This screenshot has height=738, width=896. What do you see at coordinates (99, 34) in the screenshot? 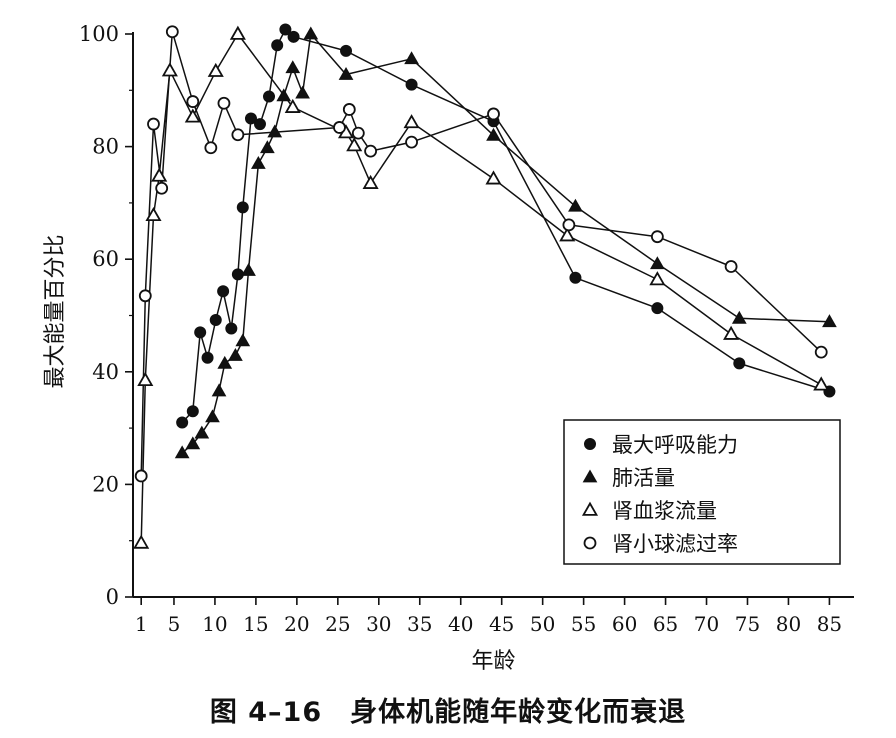
I see `y-tick-label: 100` at bounding box center [99, 34].